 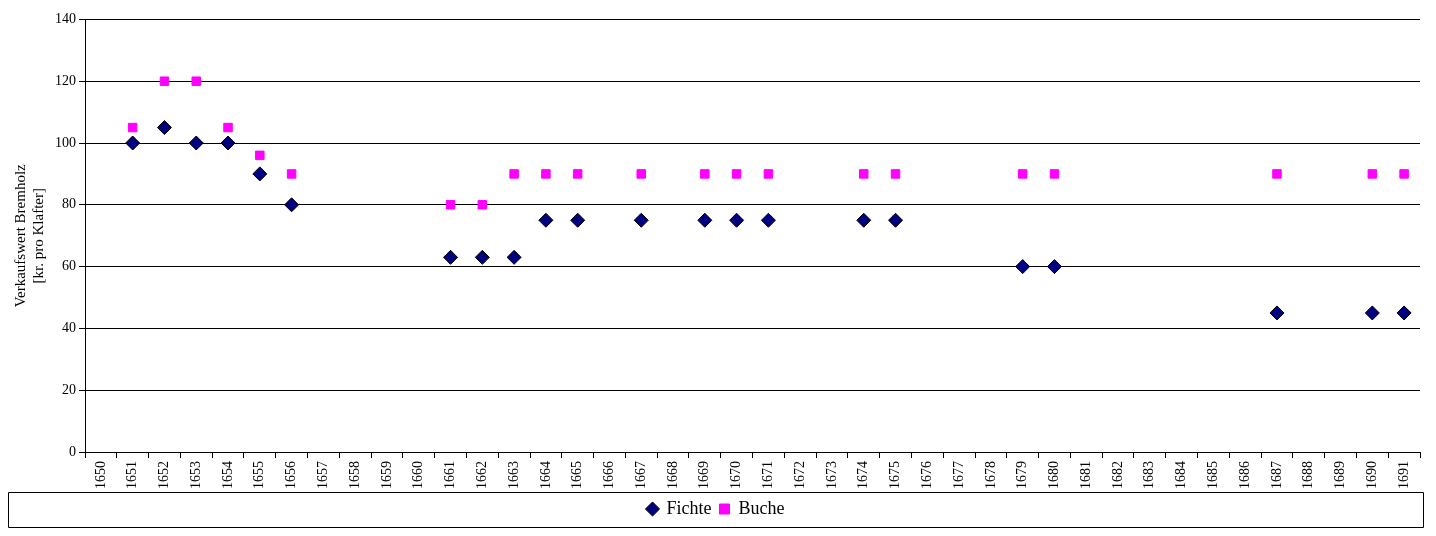 What do you see at coordinates (1054, 475) in the screenshot?
I see `x-tick-label: 1680` at bounding box center [1054, 475].